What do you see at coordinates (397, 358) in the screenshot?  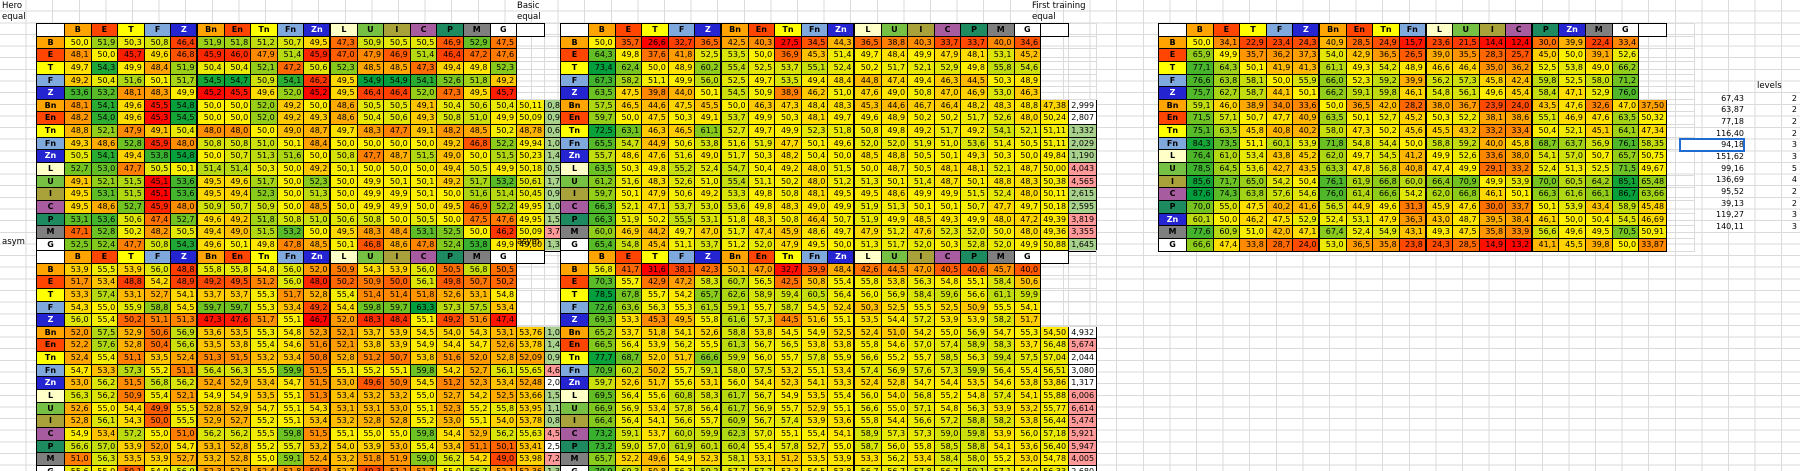 I see `matrix-cell-Tn-I: 50,7` at bounding box center [397, 358].